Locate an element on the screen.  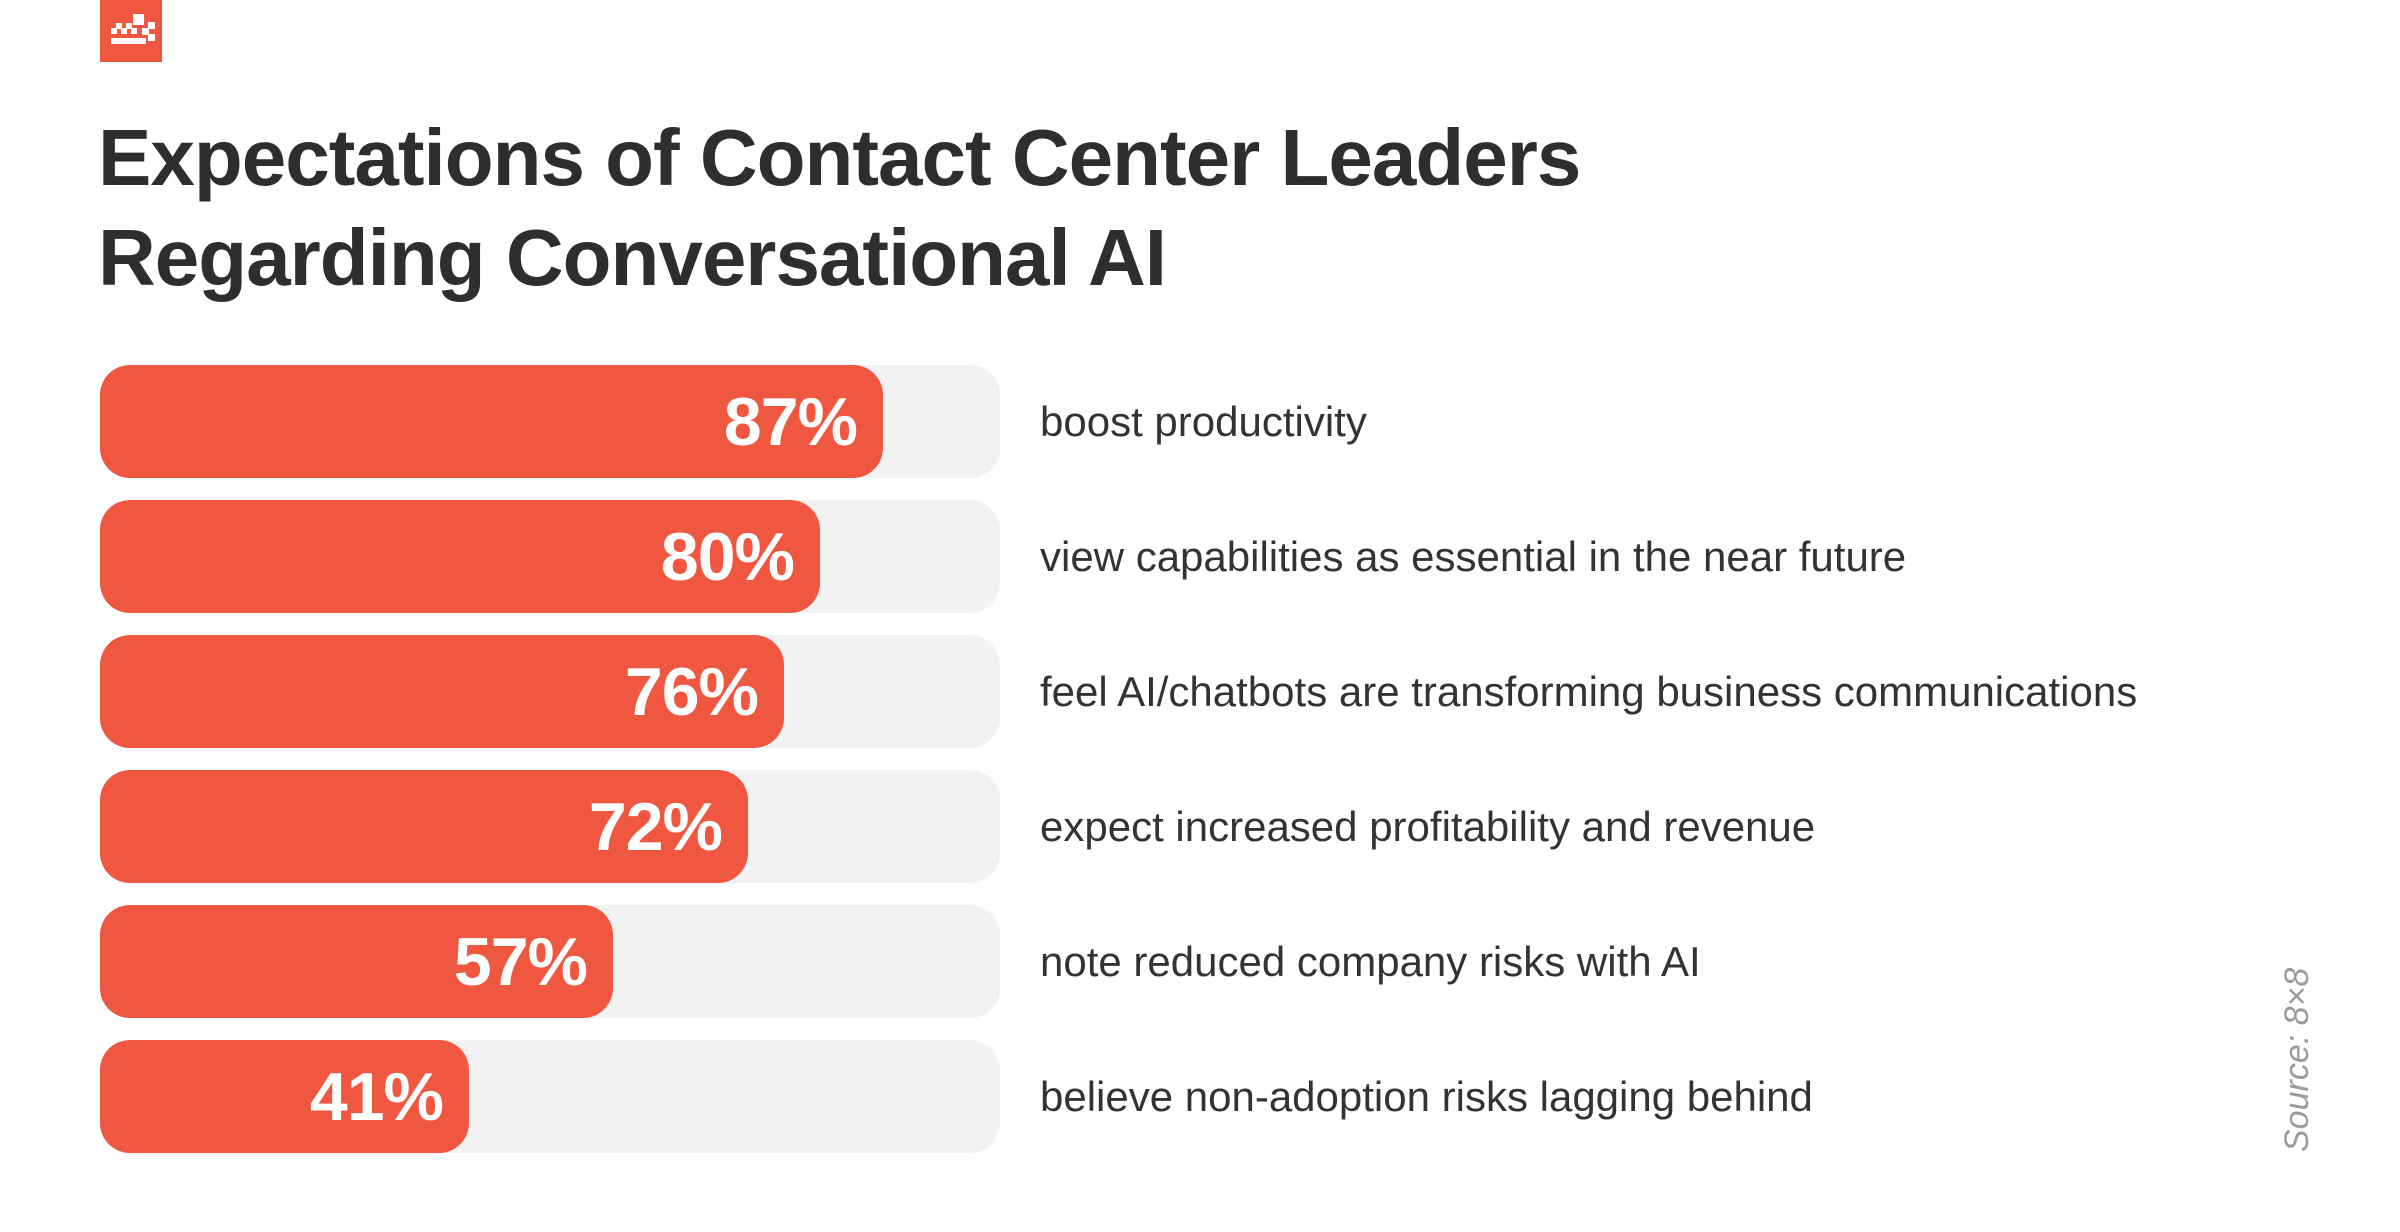
bar-value-label: 41% is located at coordinates (376, 1096).